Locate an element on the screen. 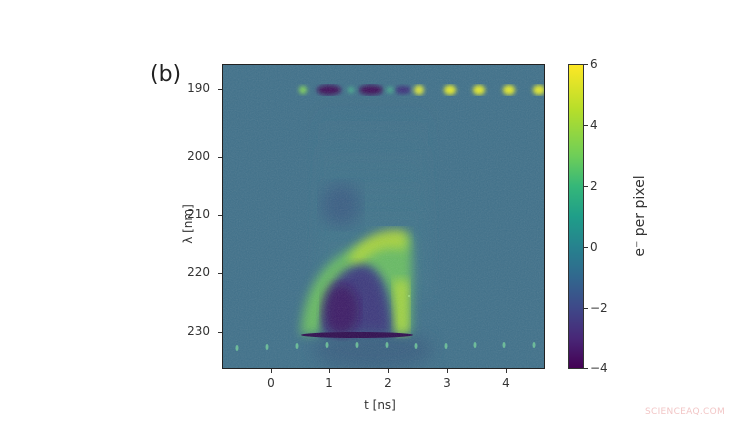  x-tick-1: 1 is located at coordinates (329, 383).